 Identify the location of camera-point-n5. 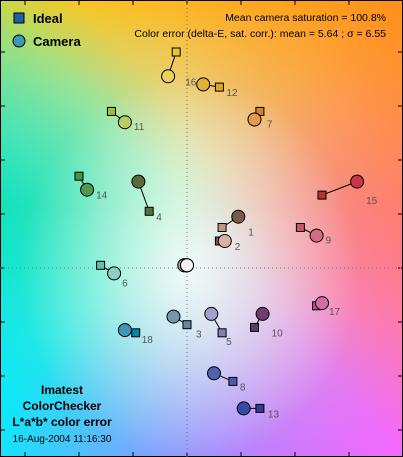
(187, 265).